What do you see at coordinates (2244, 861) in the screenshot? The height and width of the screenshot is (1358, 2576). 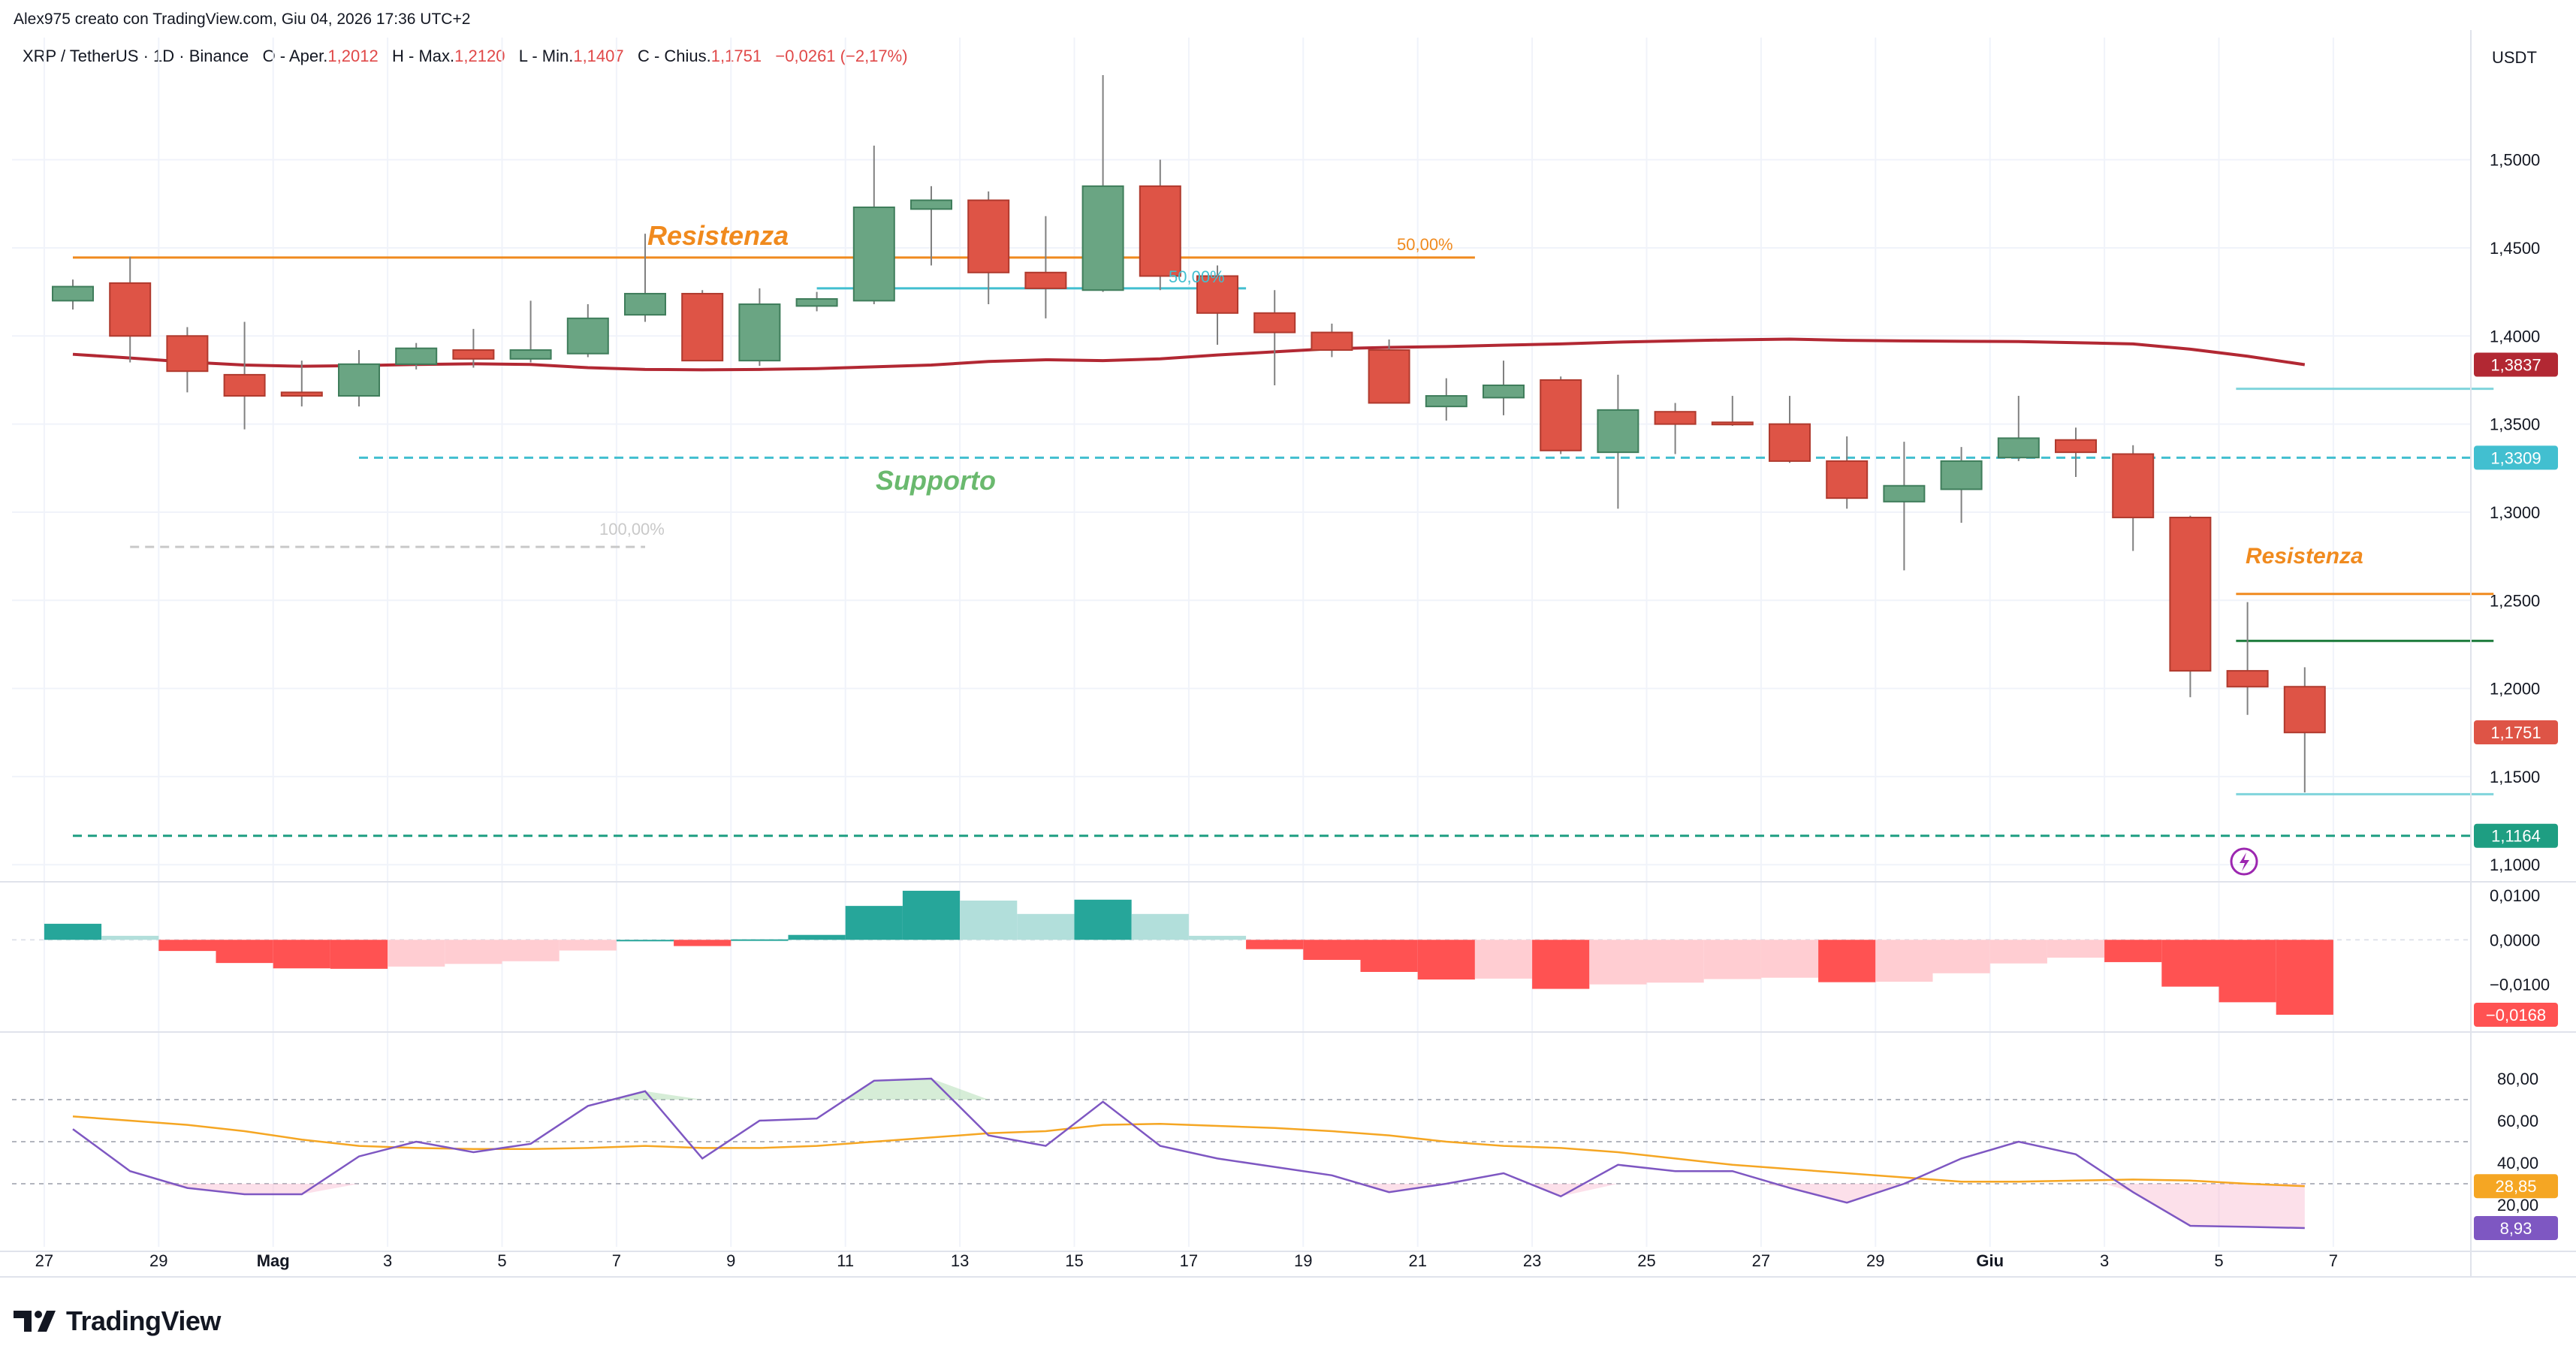 I see `lightning-alert-icon` at bounding box center [2244, 861].